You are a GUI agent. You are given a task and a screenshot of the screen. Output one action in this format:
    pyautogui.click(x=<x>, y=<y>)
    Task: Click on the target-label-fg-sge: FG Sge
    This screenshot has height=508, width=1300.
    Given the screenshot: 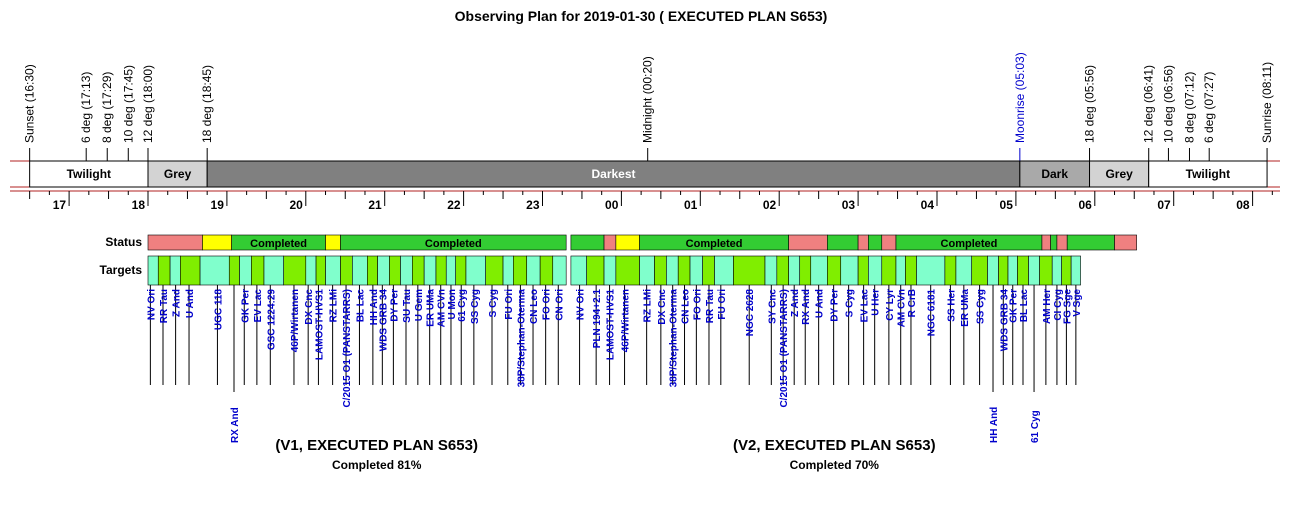 What is the action you would take?
    pyautogui.click(x=1067, y=306)
    